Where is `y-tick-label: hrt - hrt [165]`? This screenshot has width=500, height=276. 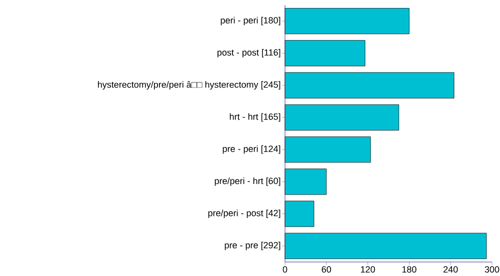
y-tick-label: hrt - hrt [165] is located at coordinates (255, 117).